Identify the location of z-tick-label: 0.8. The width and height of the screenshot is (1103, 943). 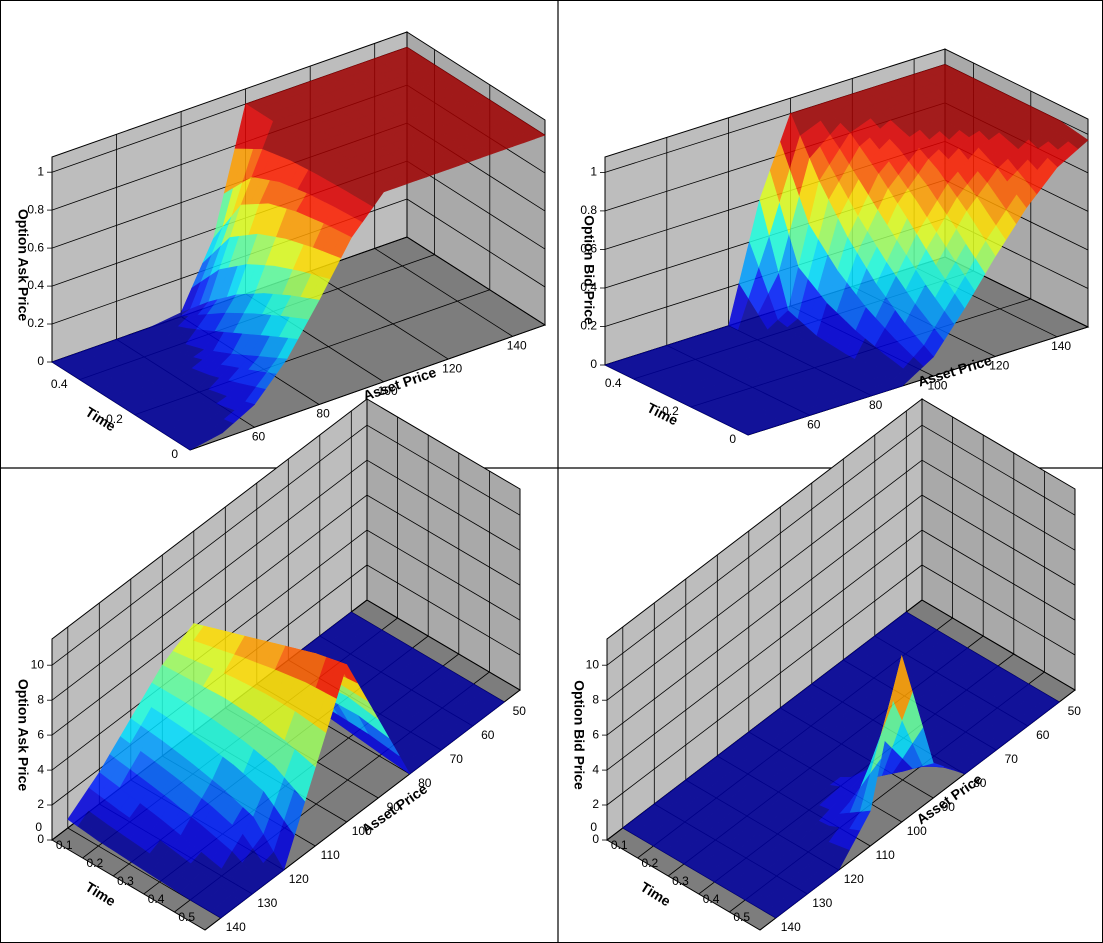
(588, 210).